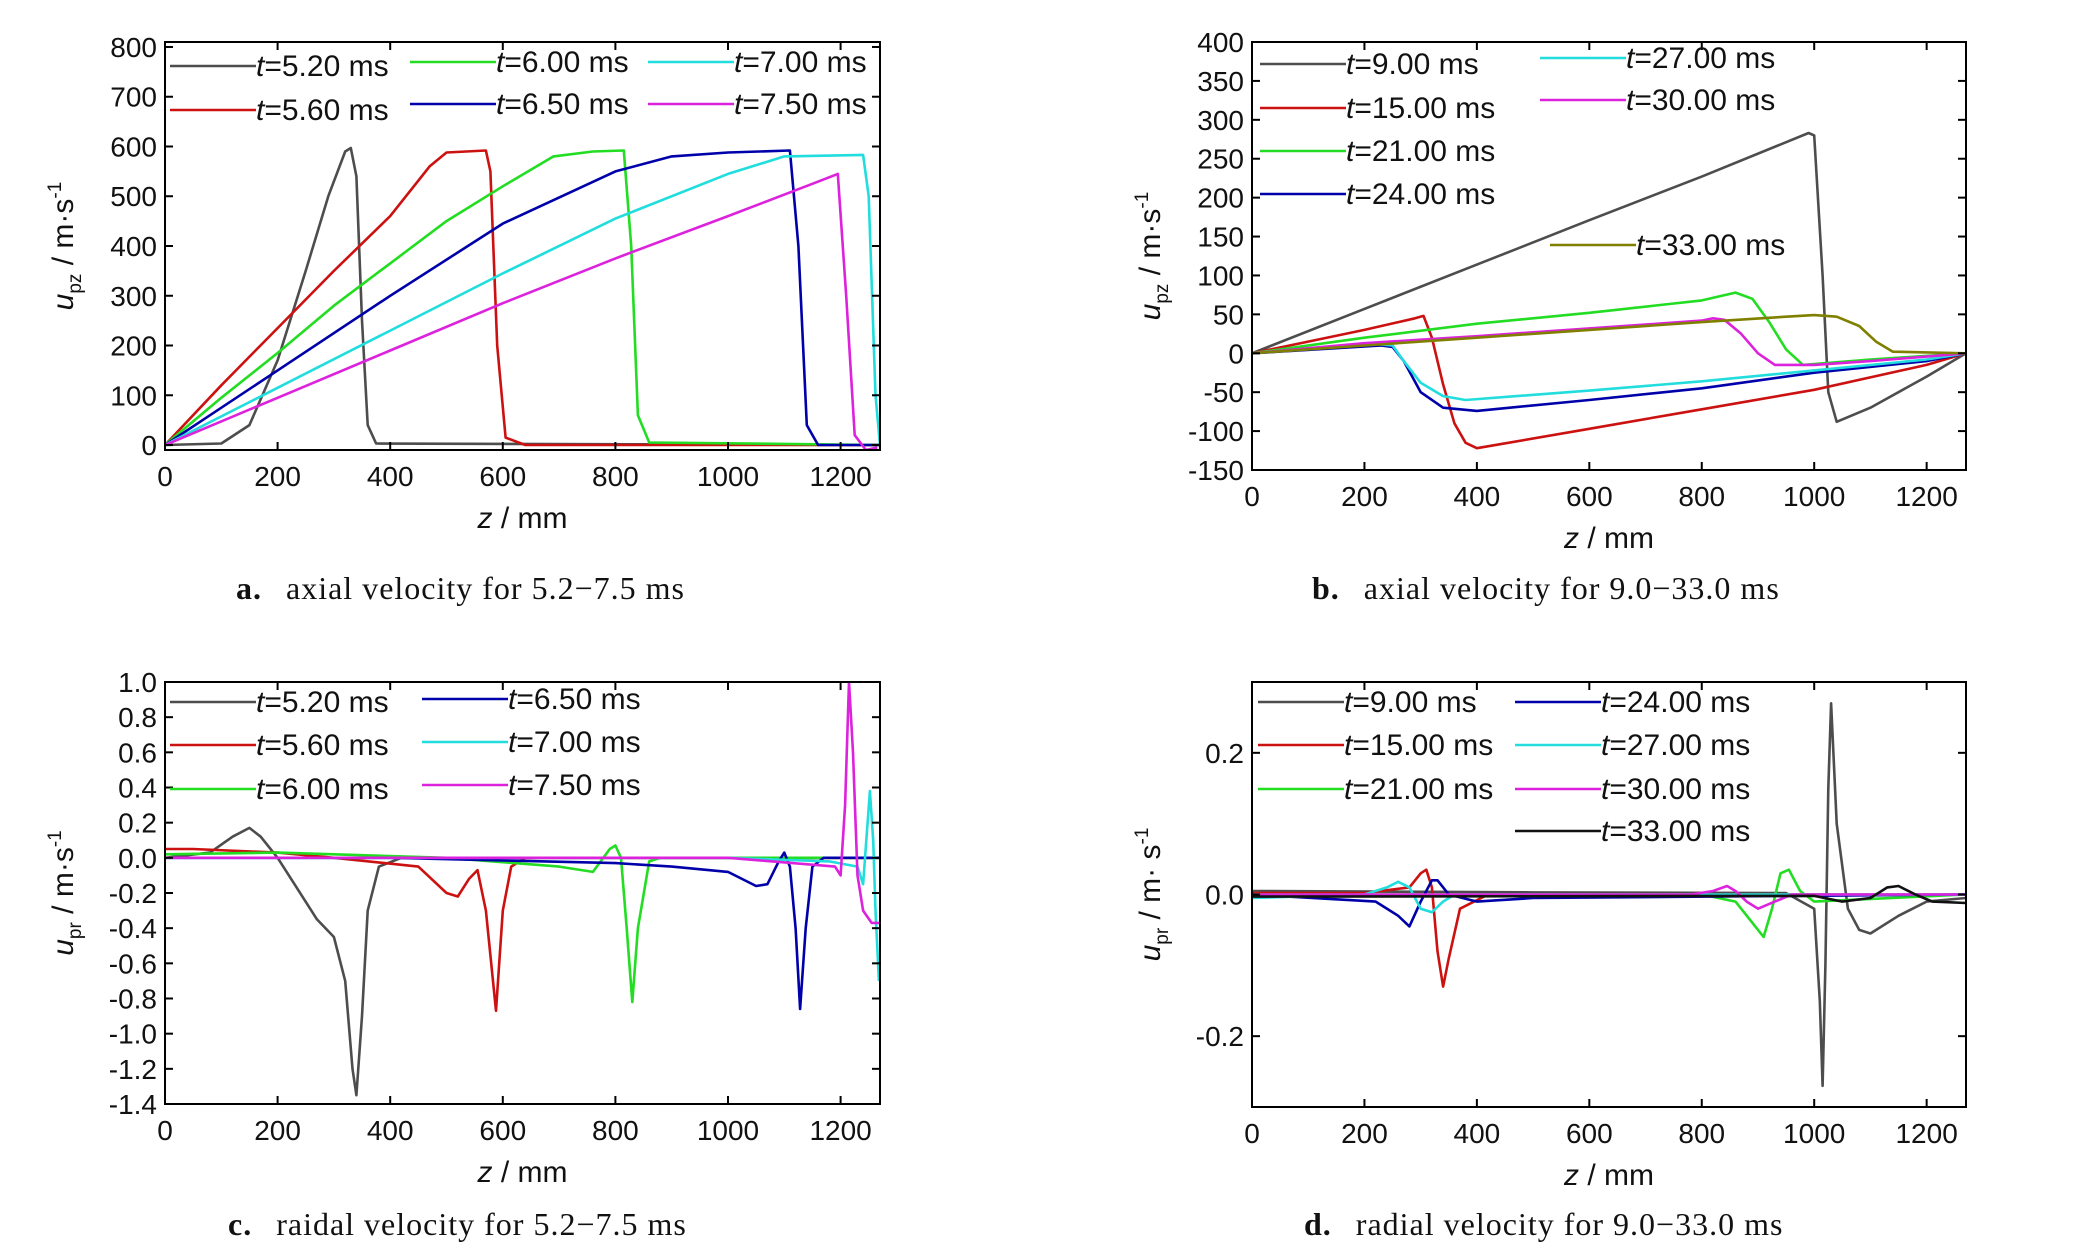 This screenshot has width=2074, height=1260. Describe the element at coordinates (133, 97) in the screenshot. I see `y-tick-label-a-7: 700` at that location.